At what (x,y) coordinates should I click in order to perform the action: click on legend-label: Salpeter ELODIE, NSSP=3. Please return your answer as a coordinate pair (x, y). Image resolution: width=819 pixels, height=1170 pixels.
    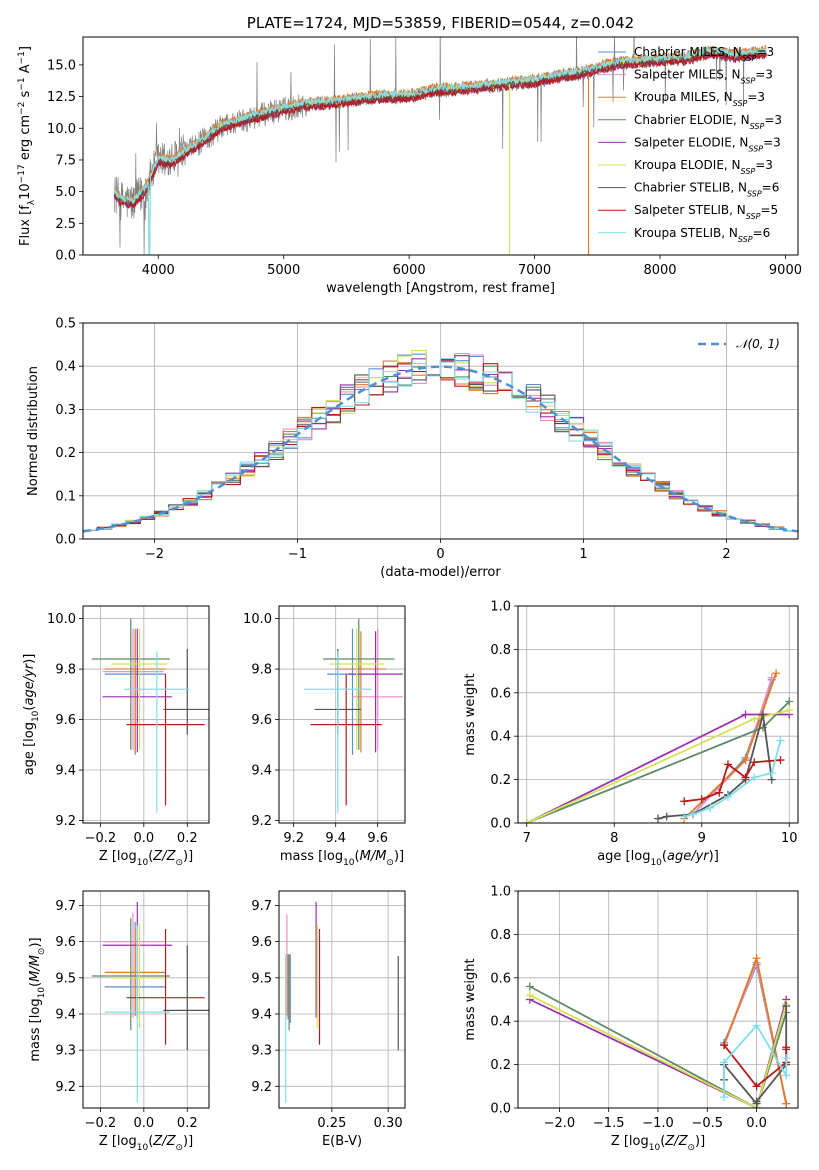
    Looking at the image, I should click on (707, 144).